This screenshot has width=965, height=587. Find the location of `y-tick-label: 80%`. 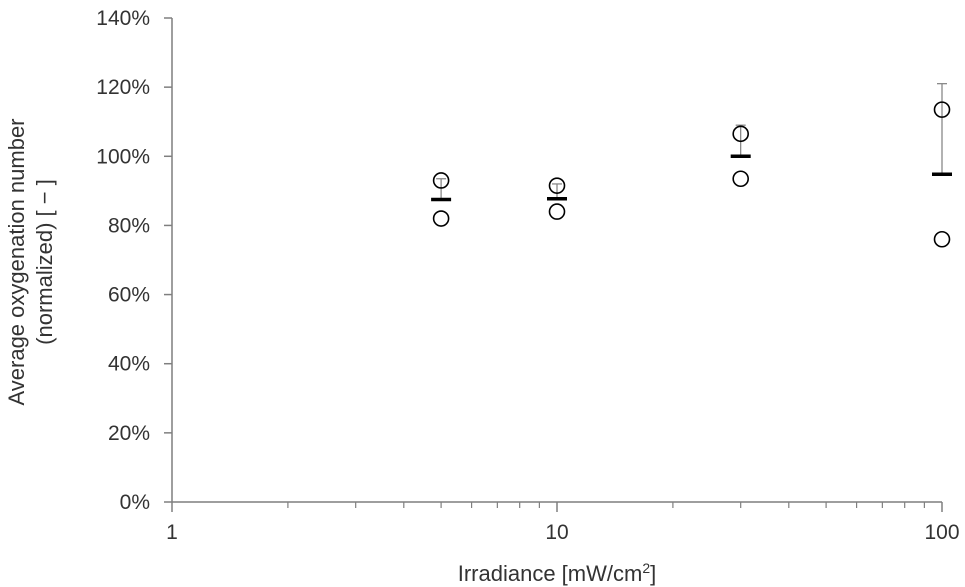

y-tick-label: 80% is located at coordinates (129, 225).